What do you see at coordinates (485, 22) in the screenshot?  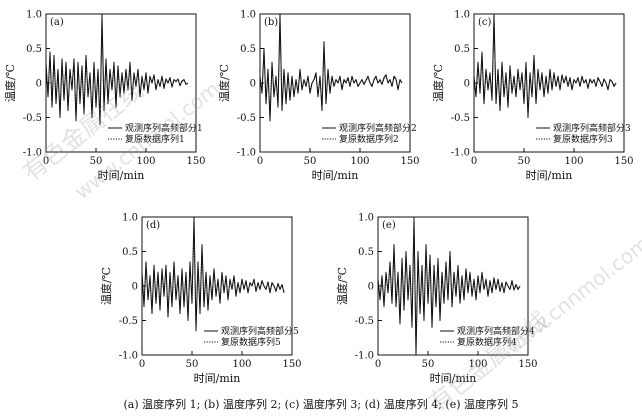 I see `panel-label: (c)` at bounding box center [485, 22].